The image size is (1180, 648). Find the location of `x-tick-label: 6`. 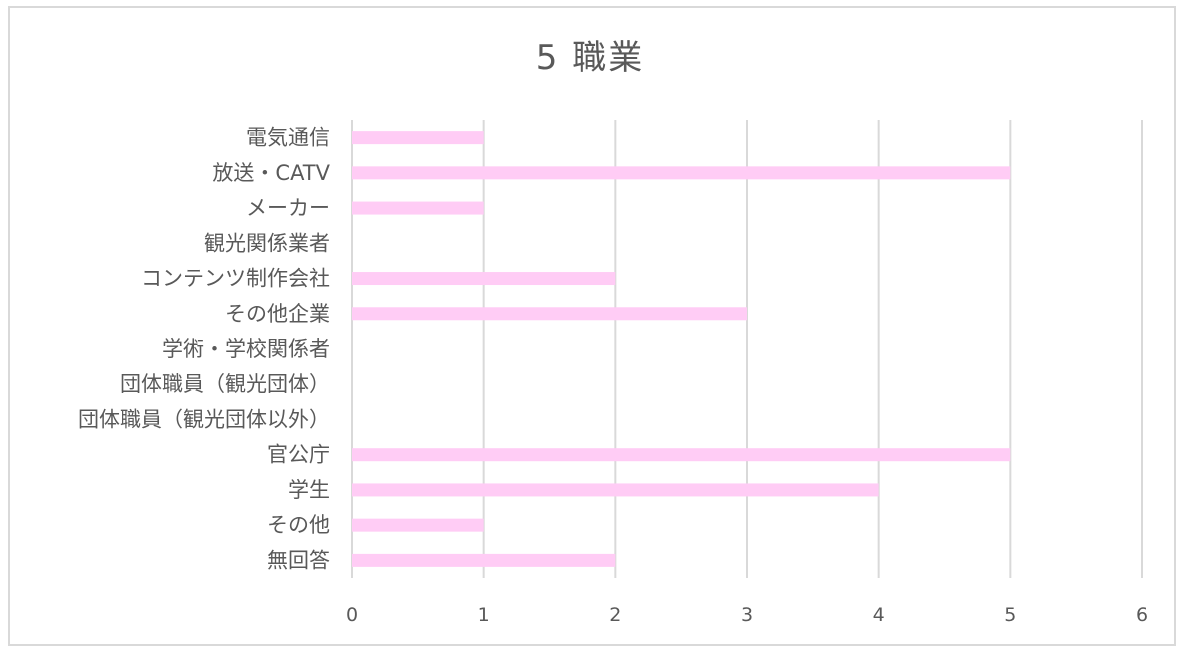

x-tick-label: 6 is located at coordinates (1142, 615).